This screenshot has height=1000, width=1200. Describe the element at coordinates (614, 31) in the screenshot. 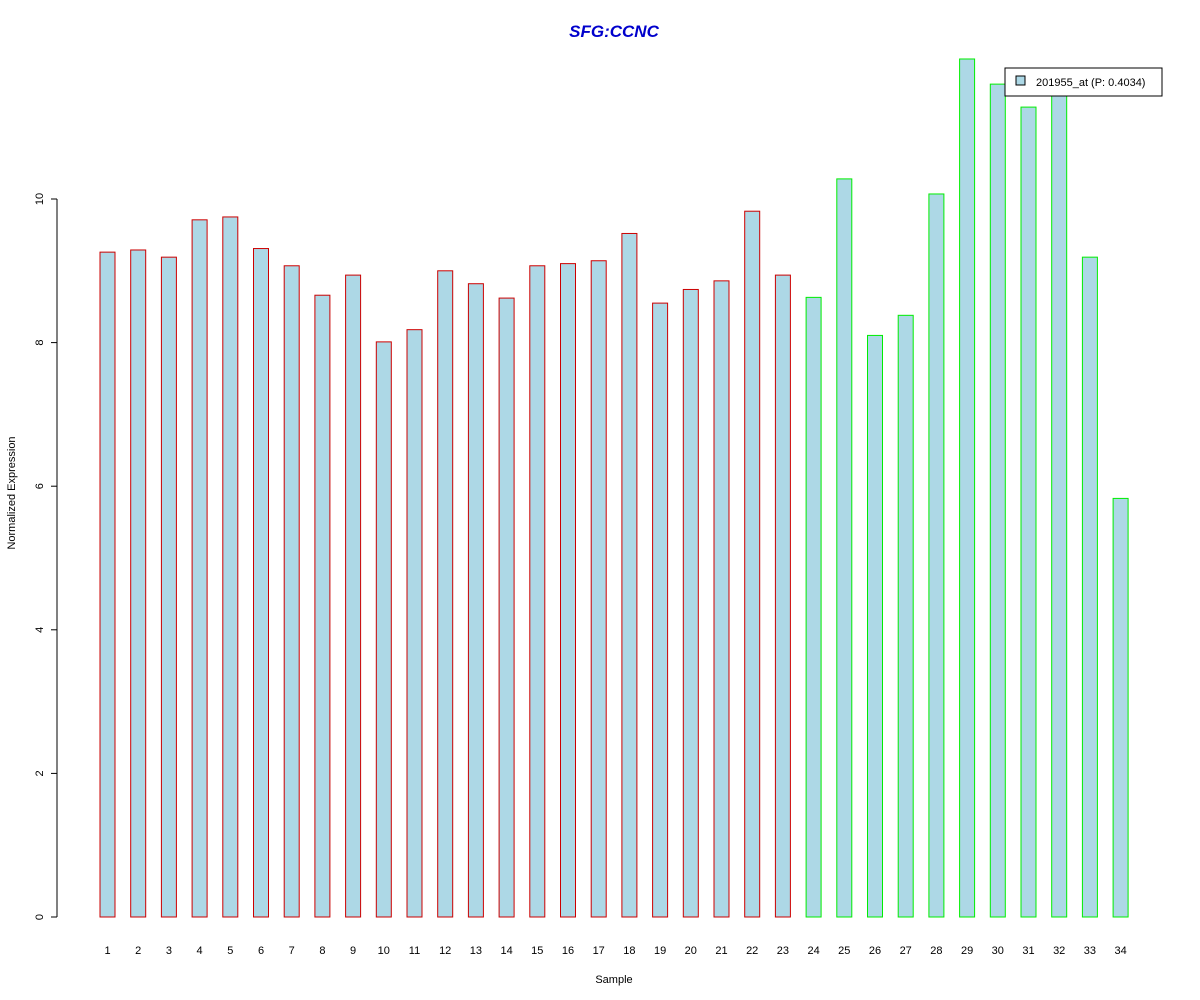

I see `chart-title: SFG:CCNC` at that location.